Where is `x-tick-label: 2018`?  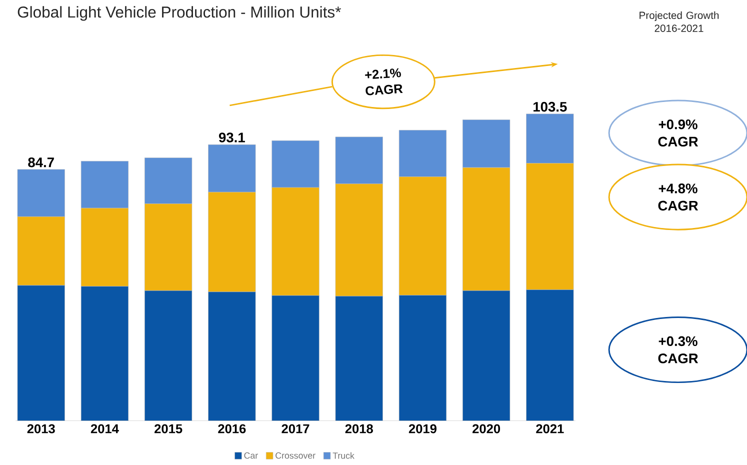 x-tick-label: 2018 is located at coordinates (359, 429).